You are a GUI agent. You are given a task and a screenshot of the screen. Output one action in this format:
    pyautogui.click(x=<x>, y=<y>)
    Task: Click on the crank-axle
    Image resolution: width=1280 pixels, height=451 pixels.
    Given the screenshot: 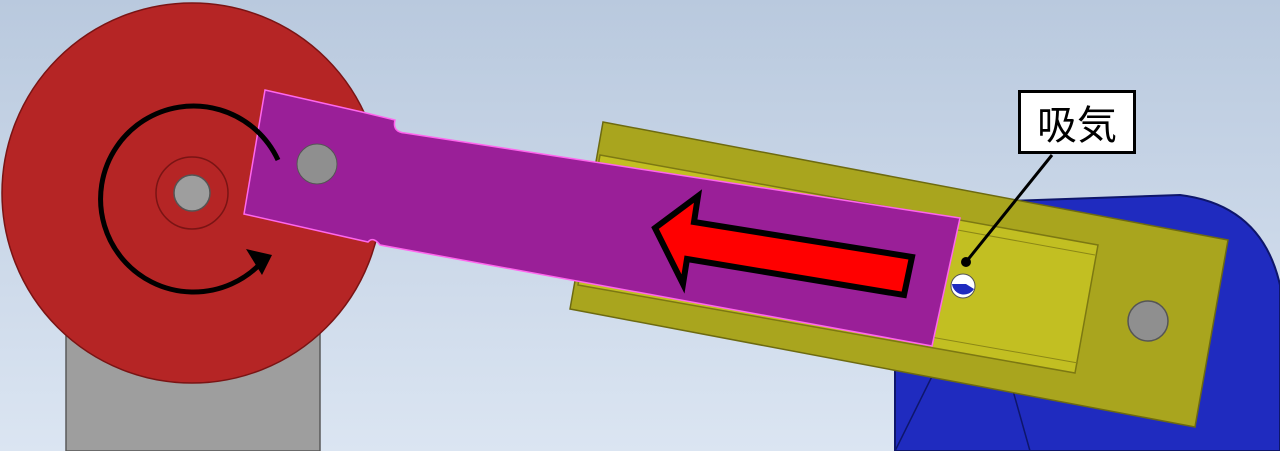 What is the action you would take?
    pyautogui.click(x=192, y=193)
    